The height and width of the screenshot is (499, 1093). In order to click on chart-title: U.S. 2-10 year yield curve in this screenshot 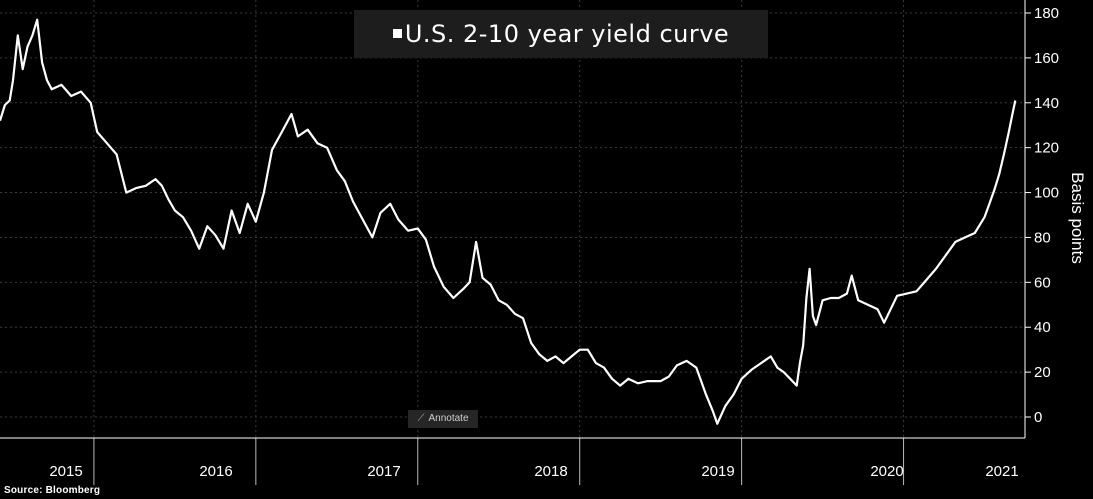, I will do `click(561, 34)`.